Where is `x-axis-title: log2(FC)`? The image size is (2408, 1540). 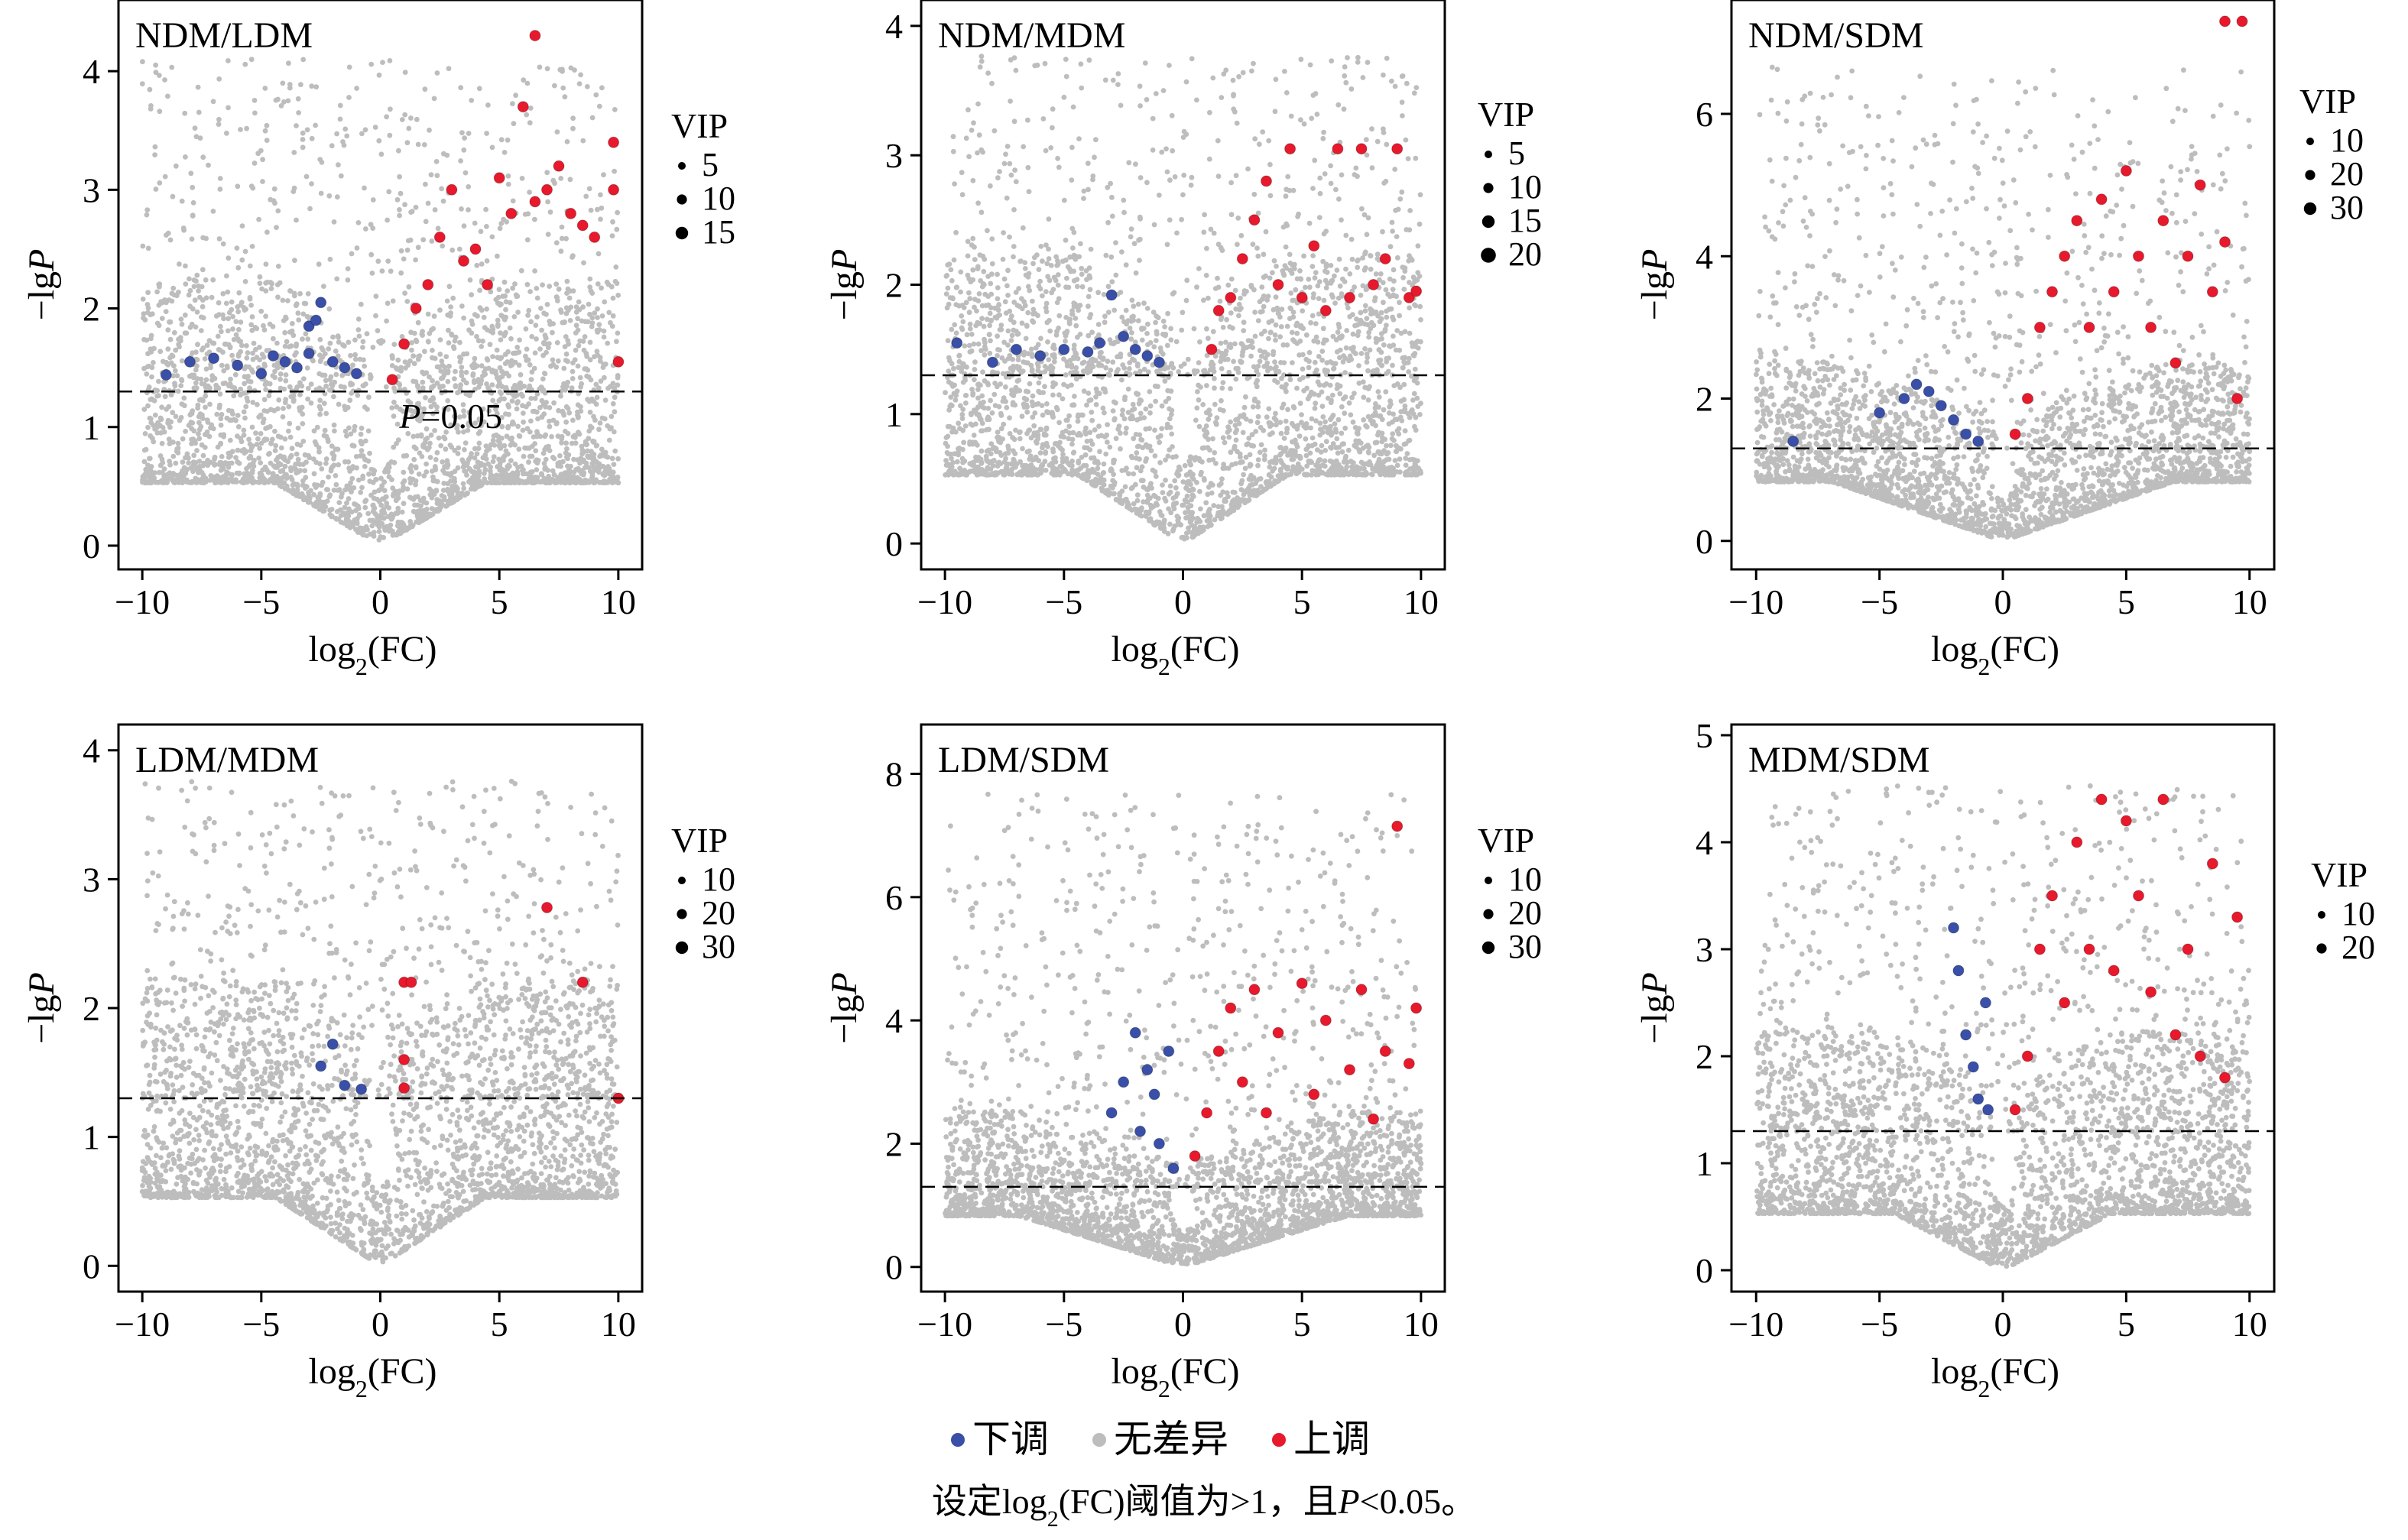
x-axis-title: log2(FC) is located at coordinates (1995, 654).